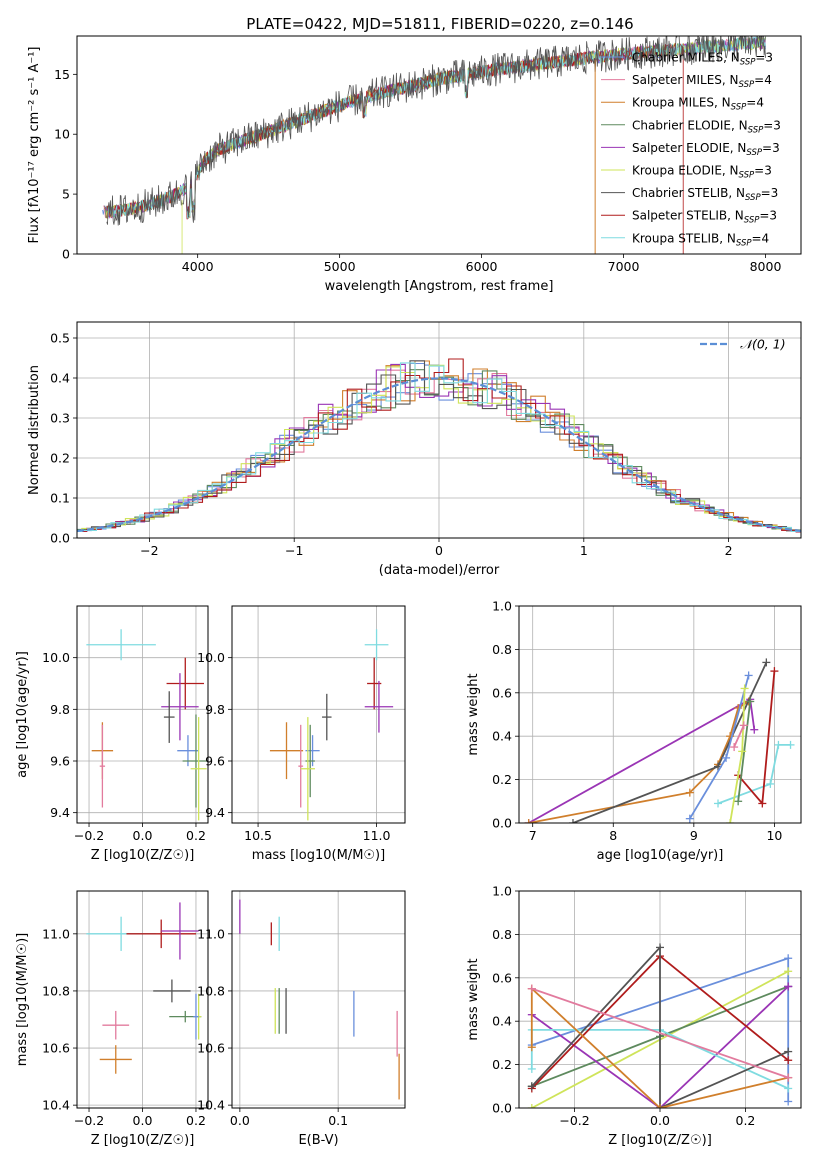 The image size is (819, 1170). What do you see at coordinates (338, 1120) in the screenshot?
I see `x-tick-label: 0.1` at bounding box center [338, 1120].